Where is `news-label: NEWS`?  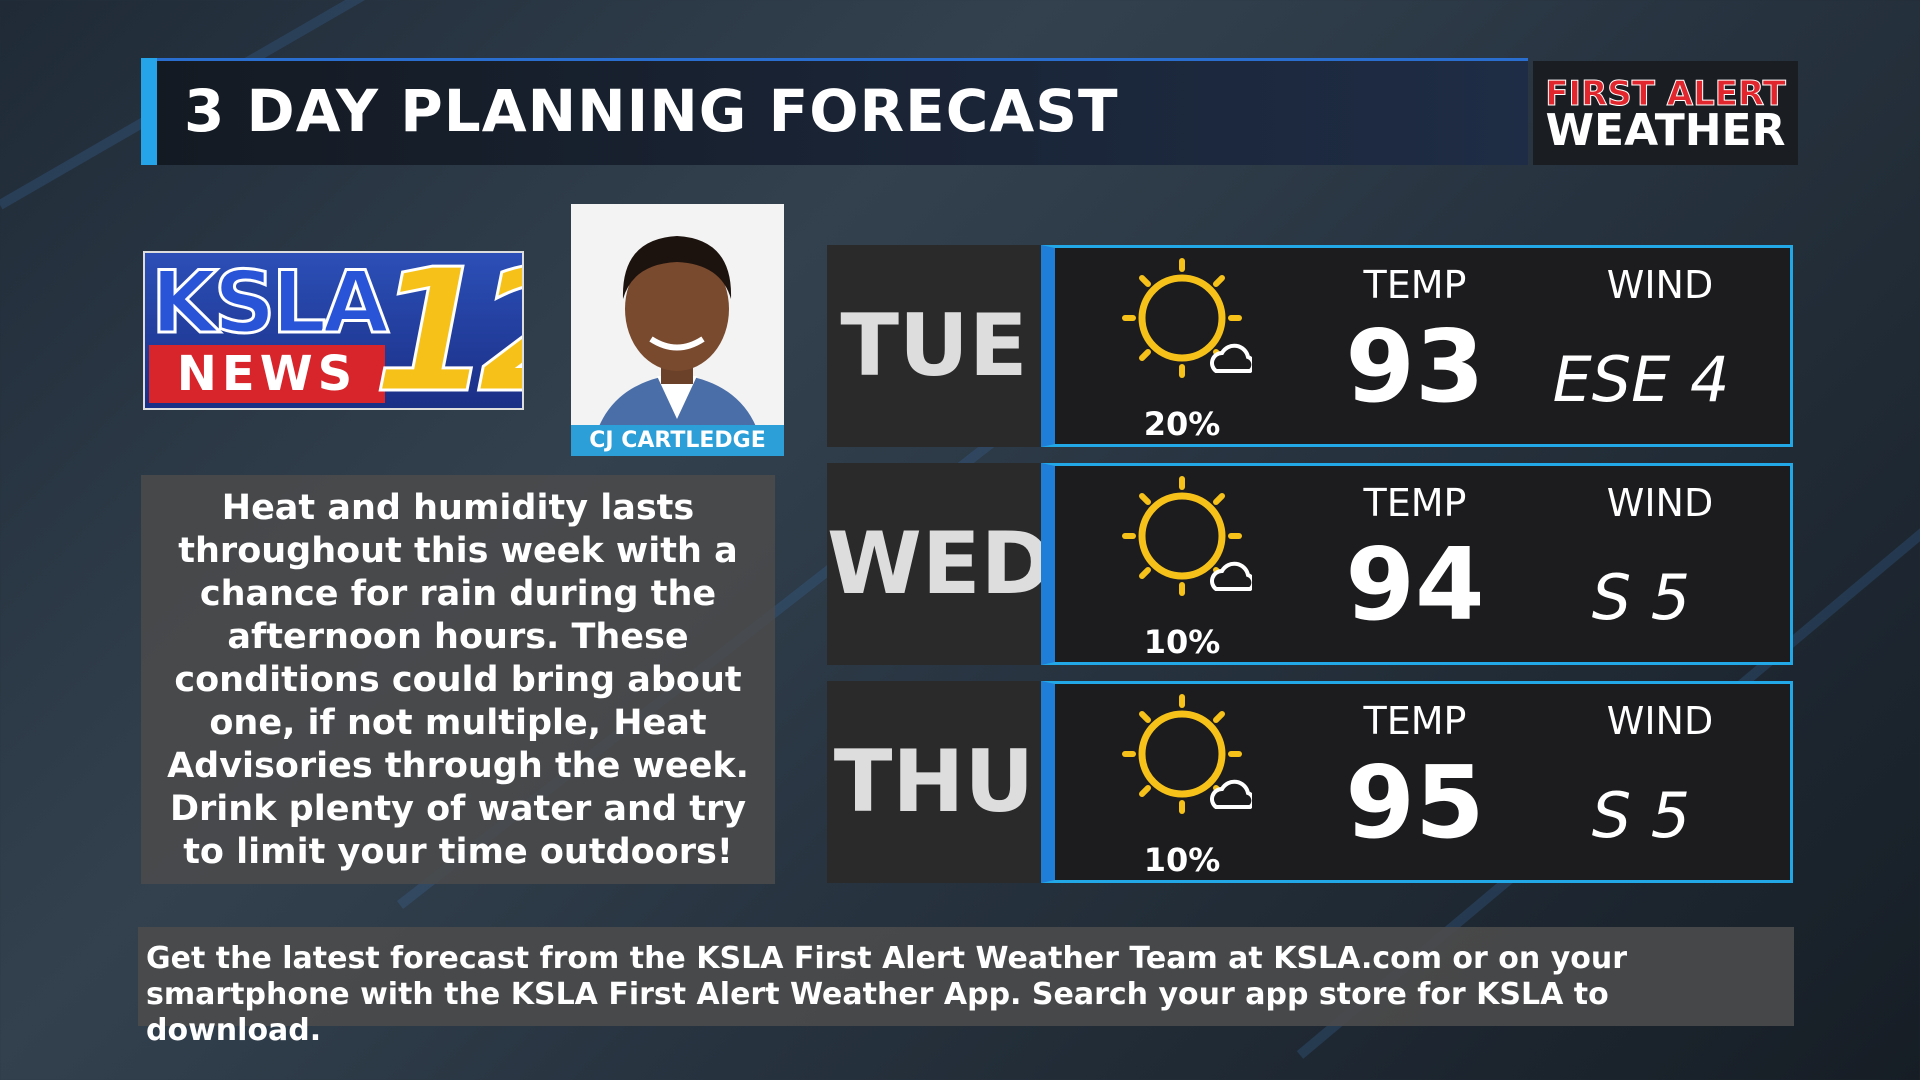 news-label: NEWS is located at coordinates (267, 374).